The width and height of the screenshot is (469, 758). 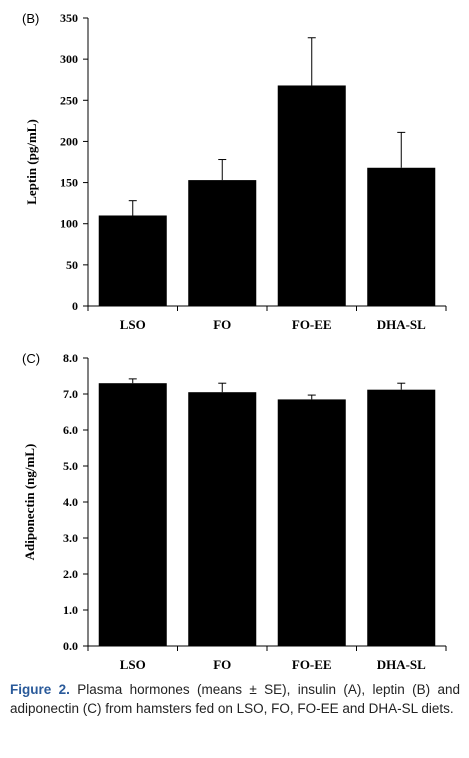 What do you see at coordinates (69, 224) in the screenshot?
I see `y-tick-label: 100` at bounding box center [69, 224].